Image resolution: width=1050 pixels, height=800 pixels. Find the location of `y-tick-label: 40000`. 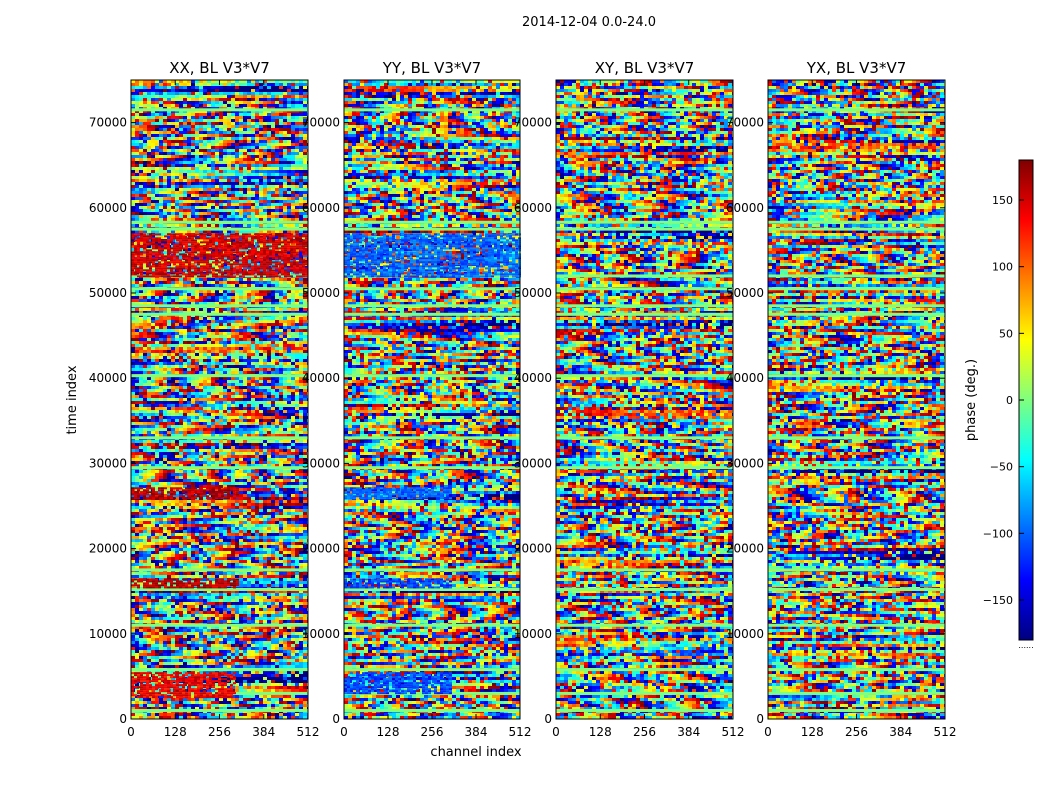

y-tick-label: 40000 is located at coordinates (108, 378).